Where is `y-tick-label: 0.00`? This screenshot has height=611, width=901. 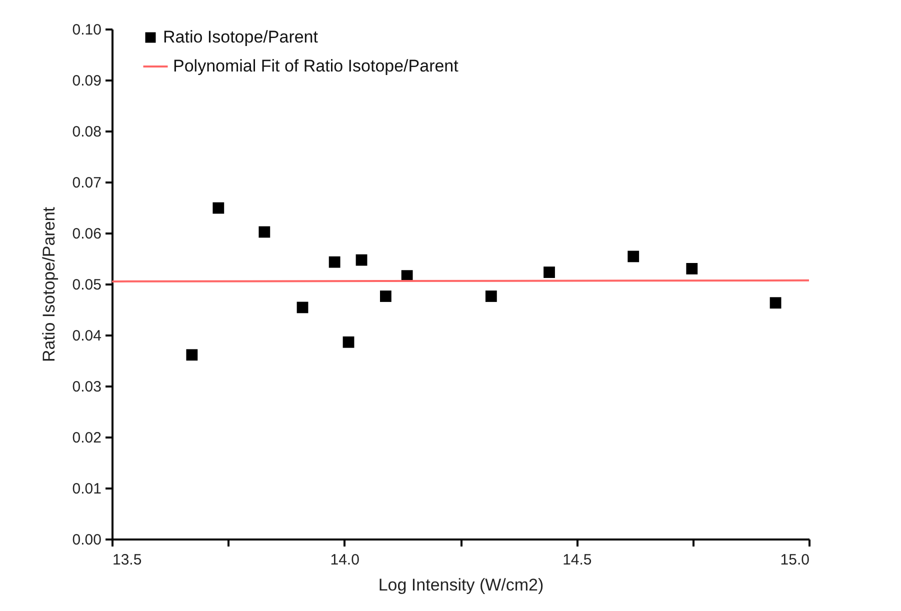
y-tick-label: 0.00 is located at coordinates (87, 540).